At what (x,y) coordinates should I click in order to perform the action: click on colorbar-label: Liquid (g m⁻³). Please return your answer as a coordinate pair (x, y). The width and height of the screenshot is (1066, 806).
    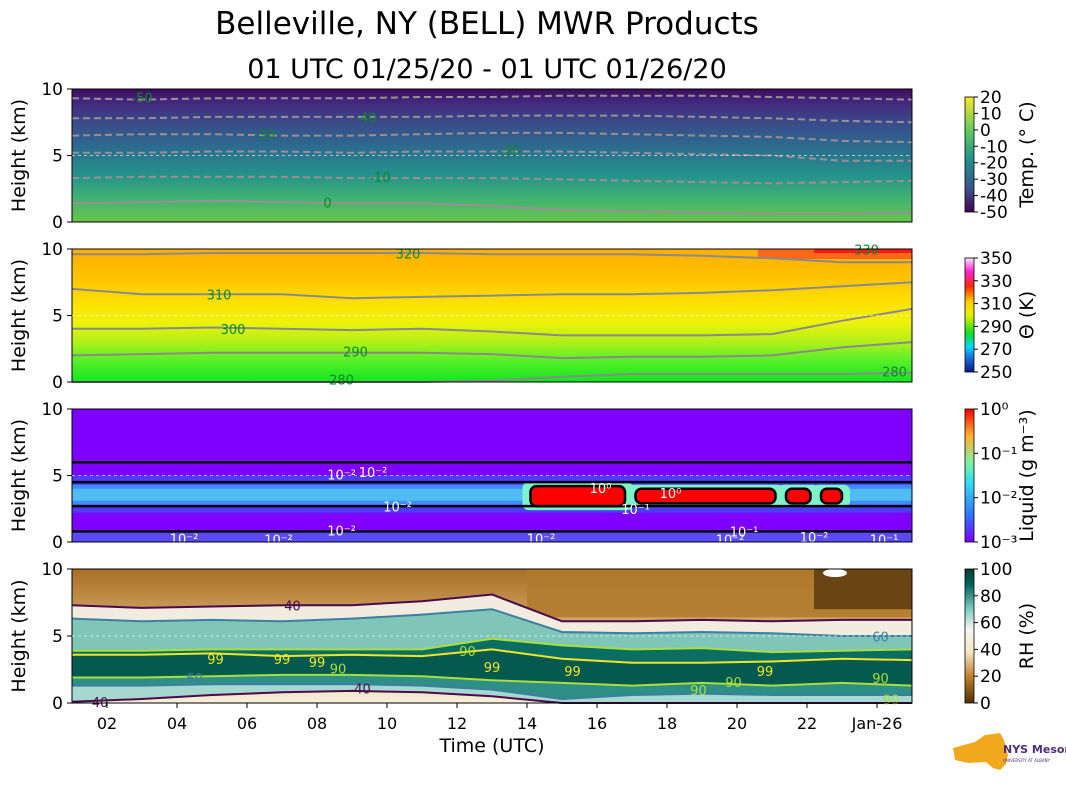
    Looking at the image, I should click on (1027, 475).